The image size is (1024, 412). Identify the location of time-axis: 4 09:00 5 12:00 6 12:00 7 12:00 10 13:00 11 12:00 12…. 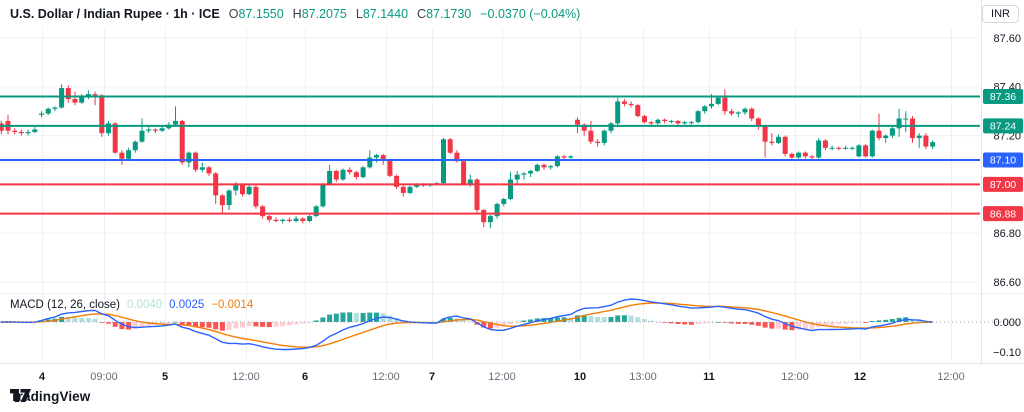
(502, 377).